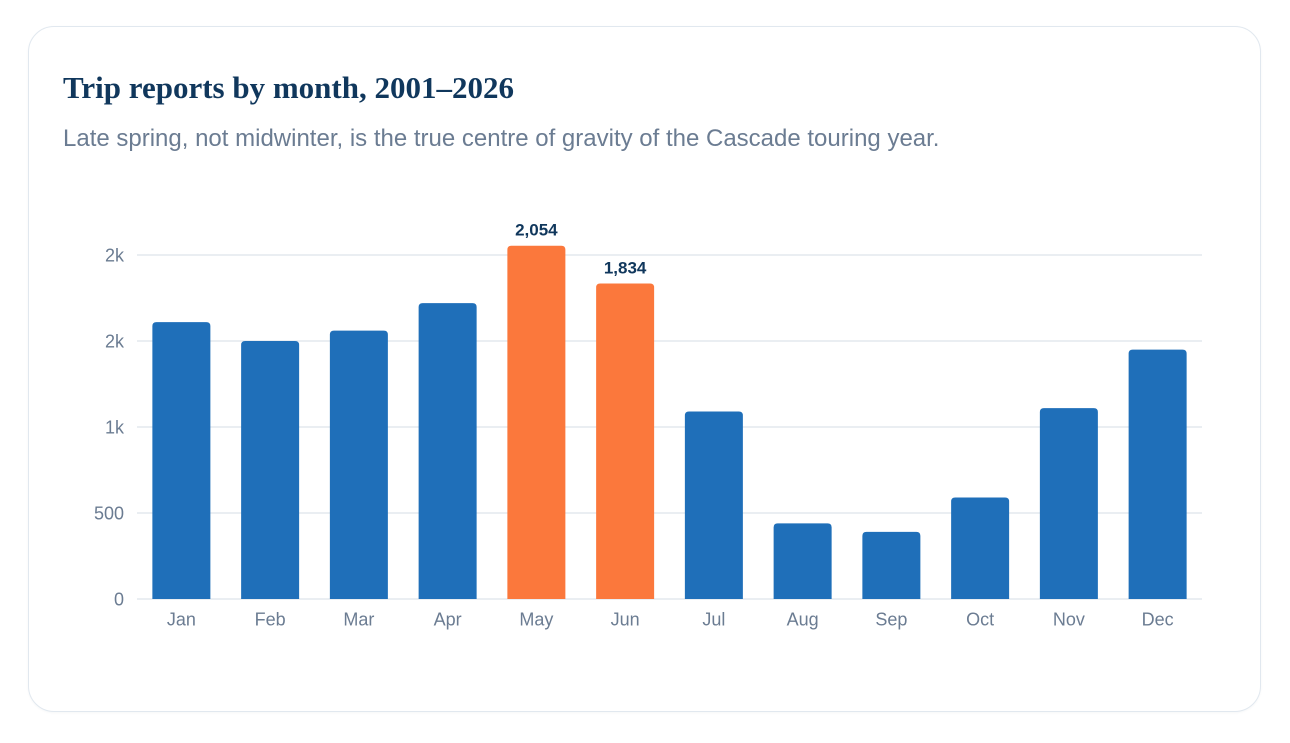  Describe the element at coordinates (109, 514) in the screenshot. I see `y-tick-label-1: 500` at that location.